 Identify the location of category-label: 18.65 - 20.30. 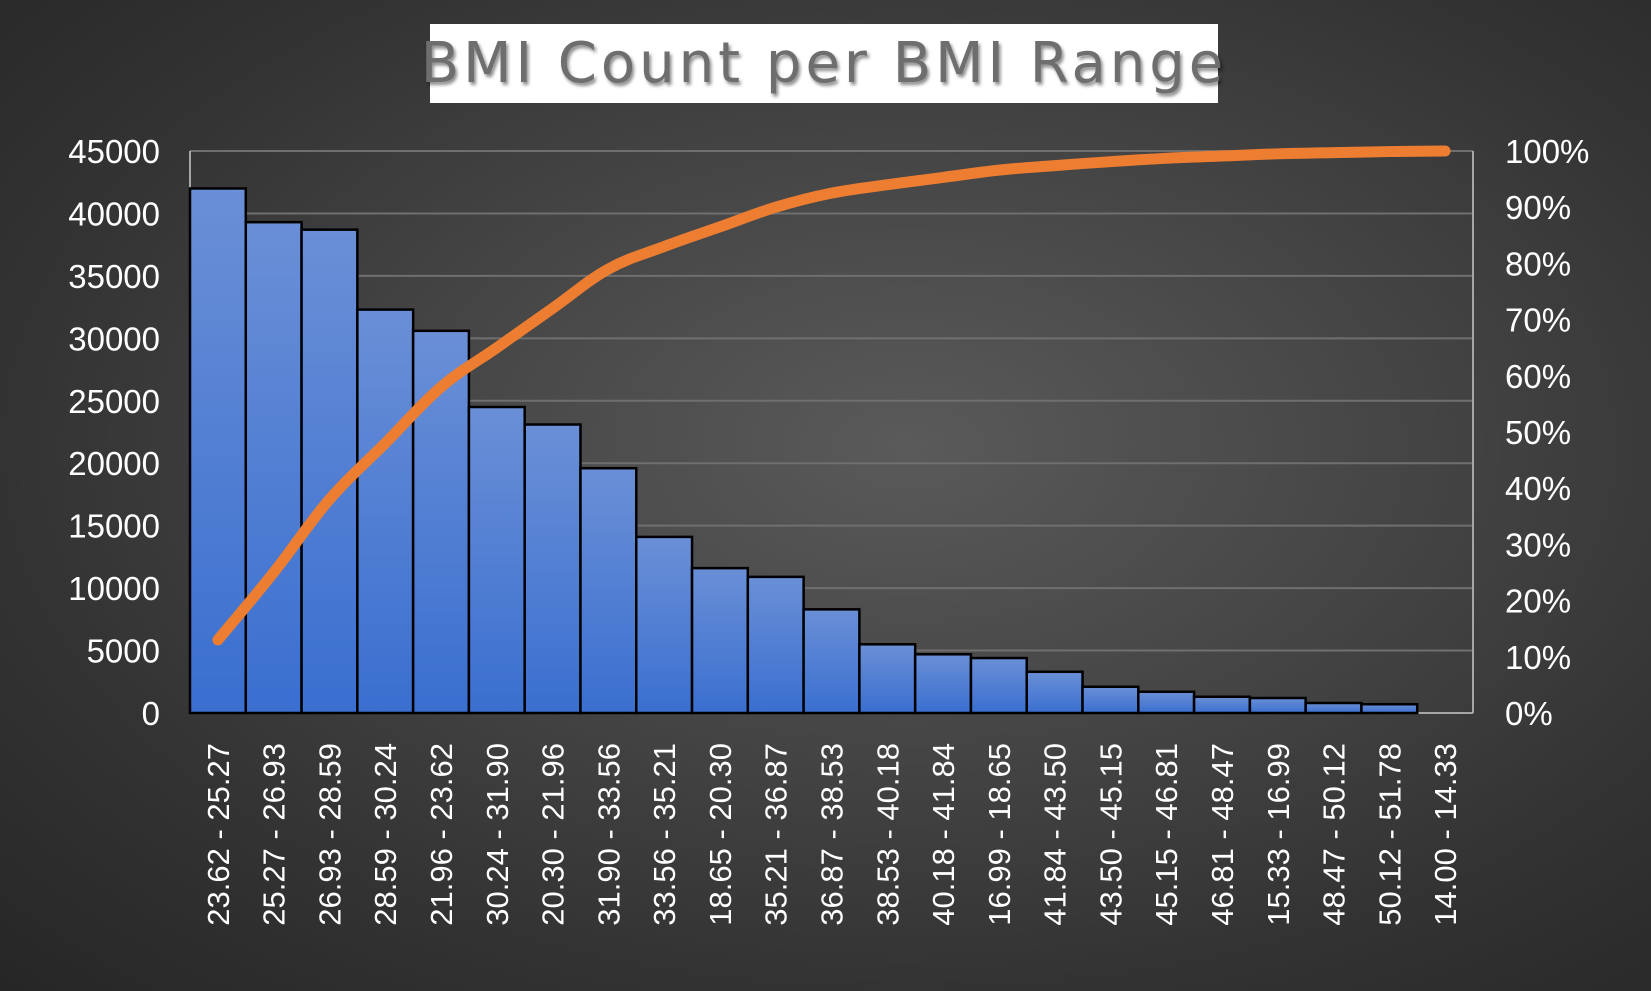
(720, 834).